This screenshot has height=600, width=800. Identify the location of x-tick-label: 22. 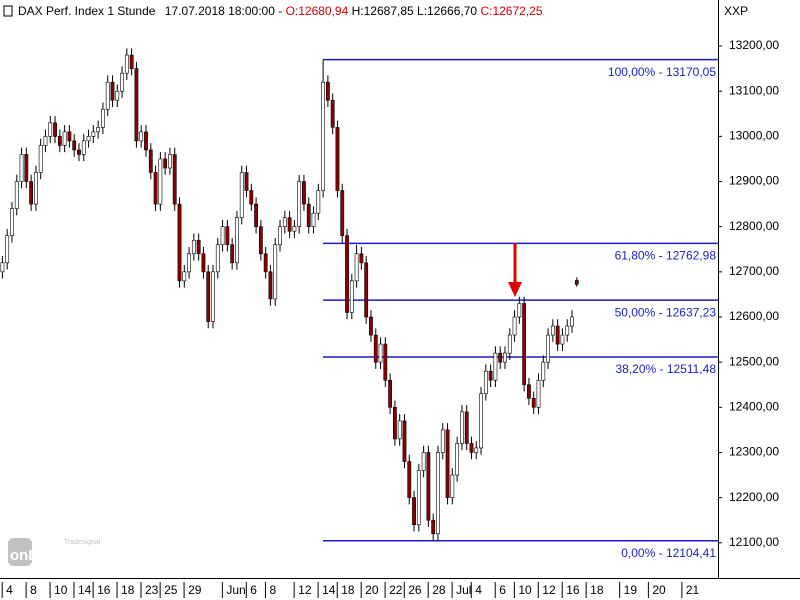
(396, 590).